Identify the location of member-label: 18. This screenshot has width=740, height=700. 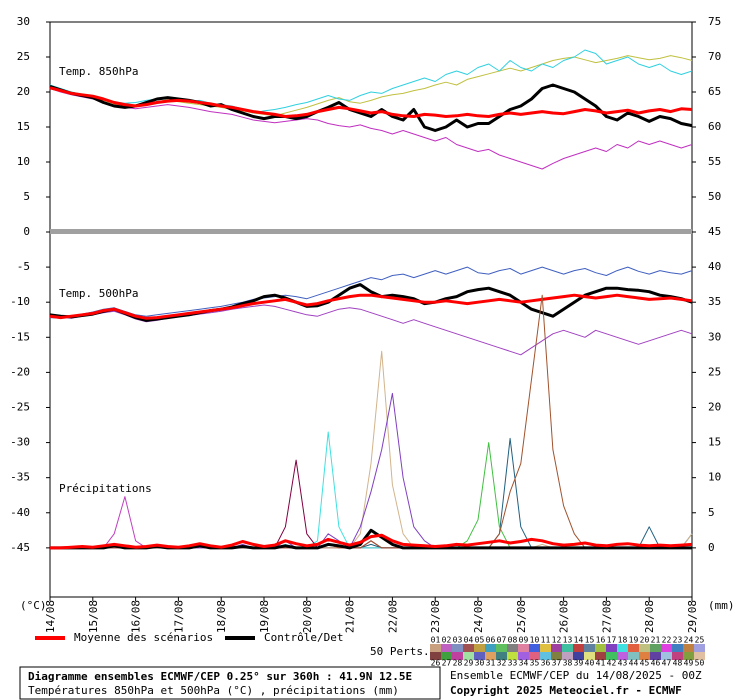
(623, 640).